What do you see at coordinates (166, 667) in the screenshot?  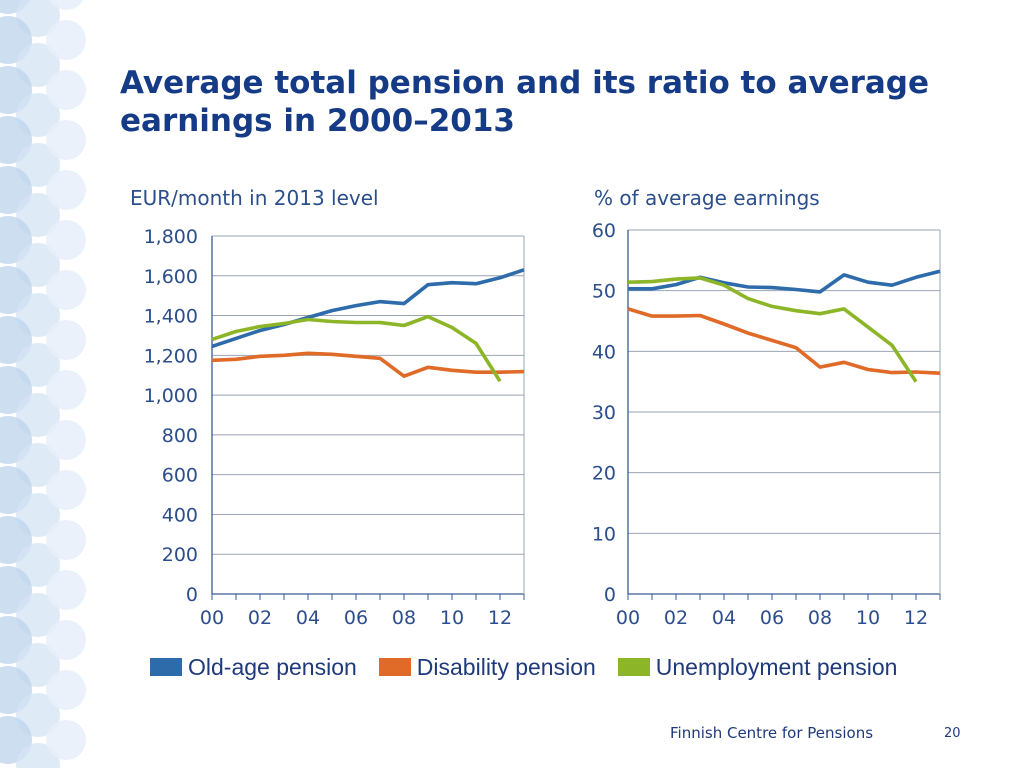 I see `legend-swatch-old-age` at bounding box center [166, 667].